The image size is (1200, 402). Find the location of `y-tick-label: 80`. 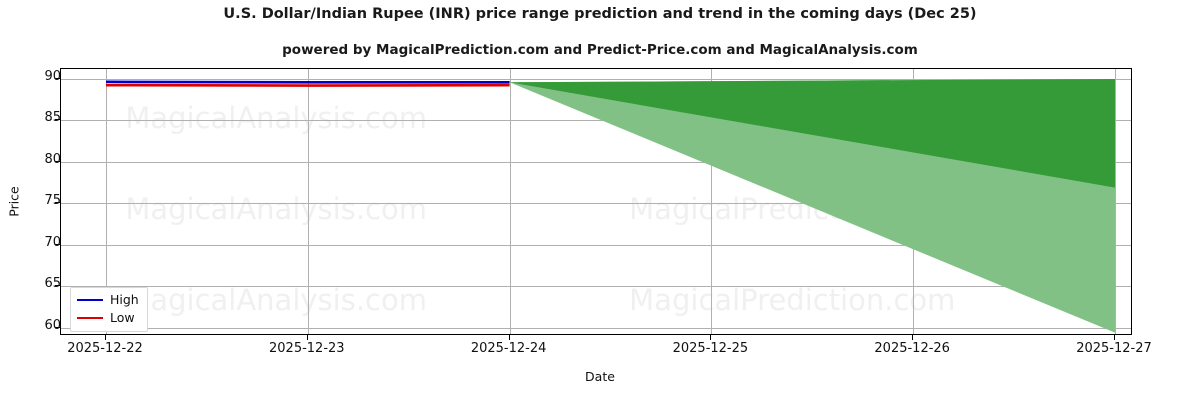

y-tick-label: 80 is located at coordinates (41, 159).